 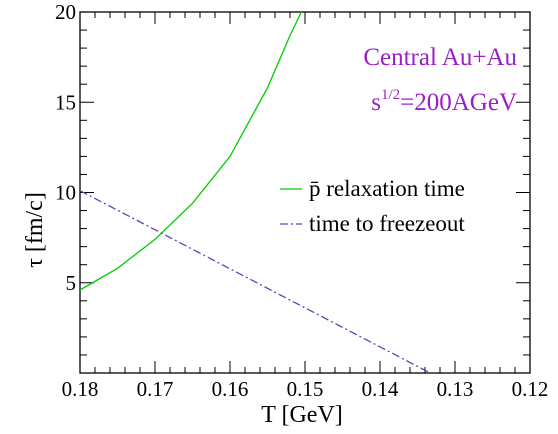 I want to click on legend-label-relaxation: p̄ relaxation time, so click(x=387, y=188).